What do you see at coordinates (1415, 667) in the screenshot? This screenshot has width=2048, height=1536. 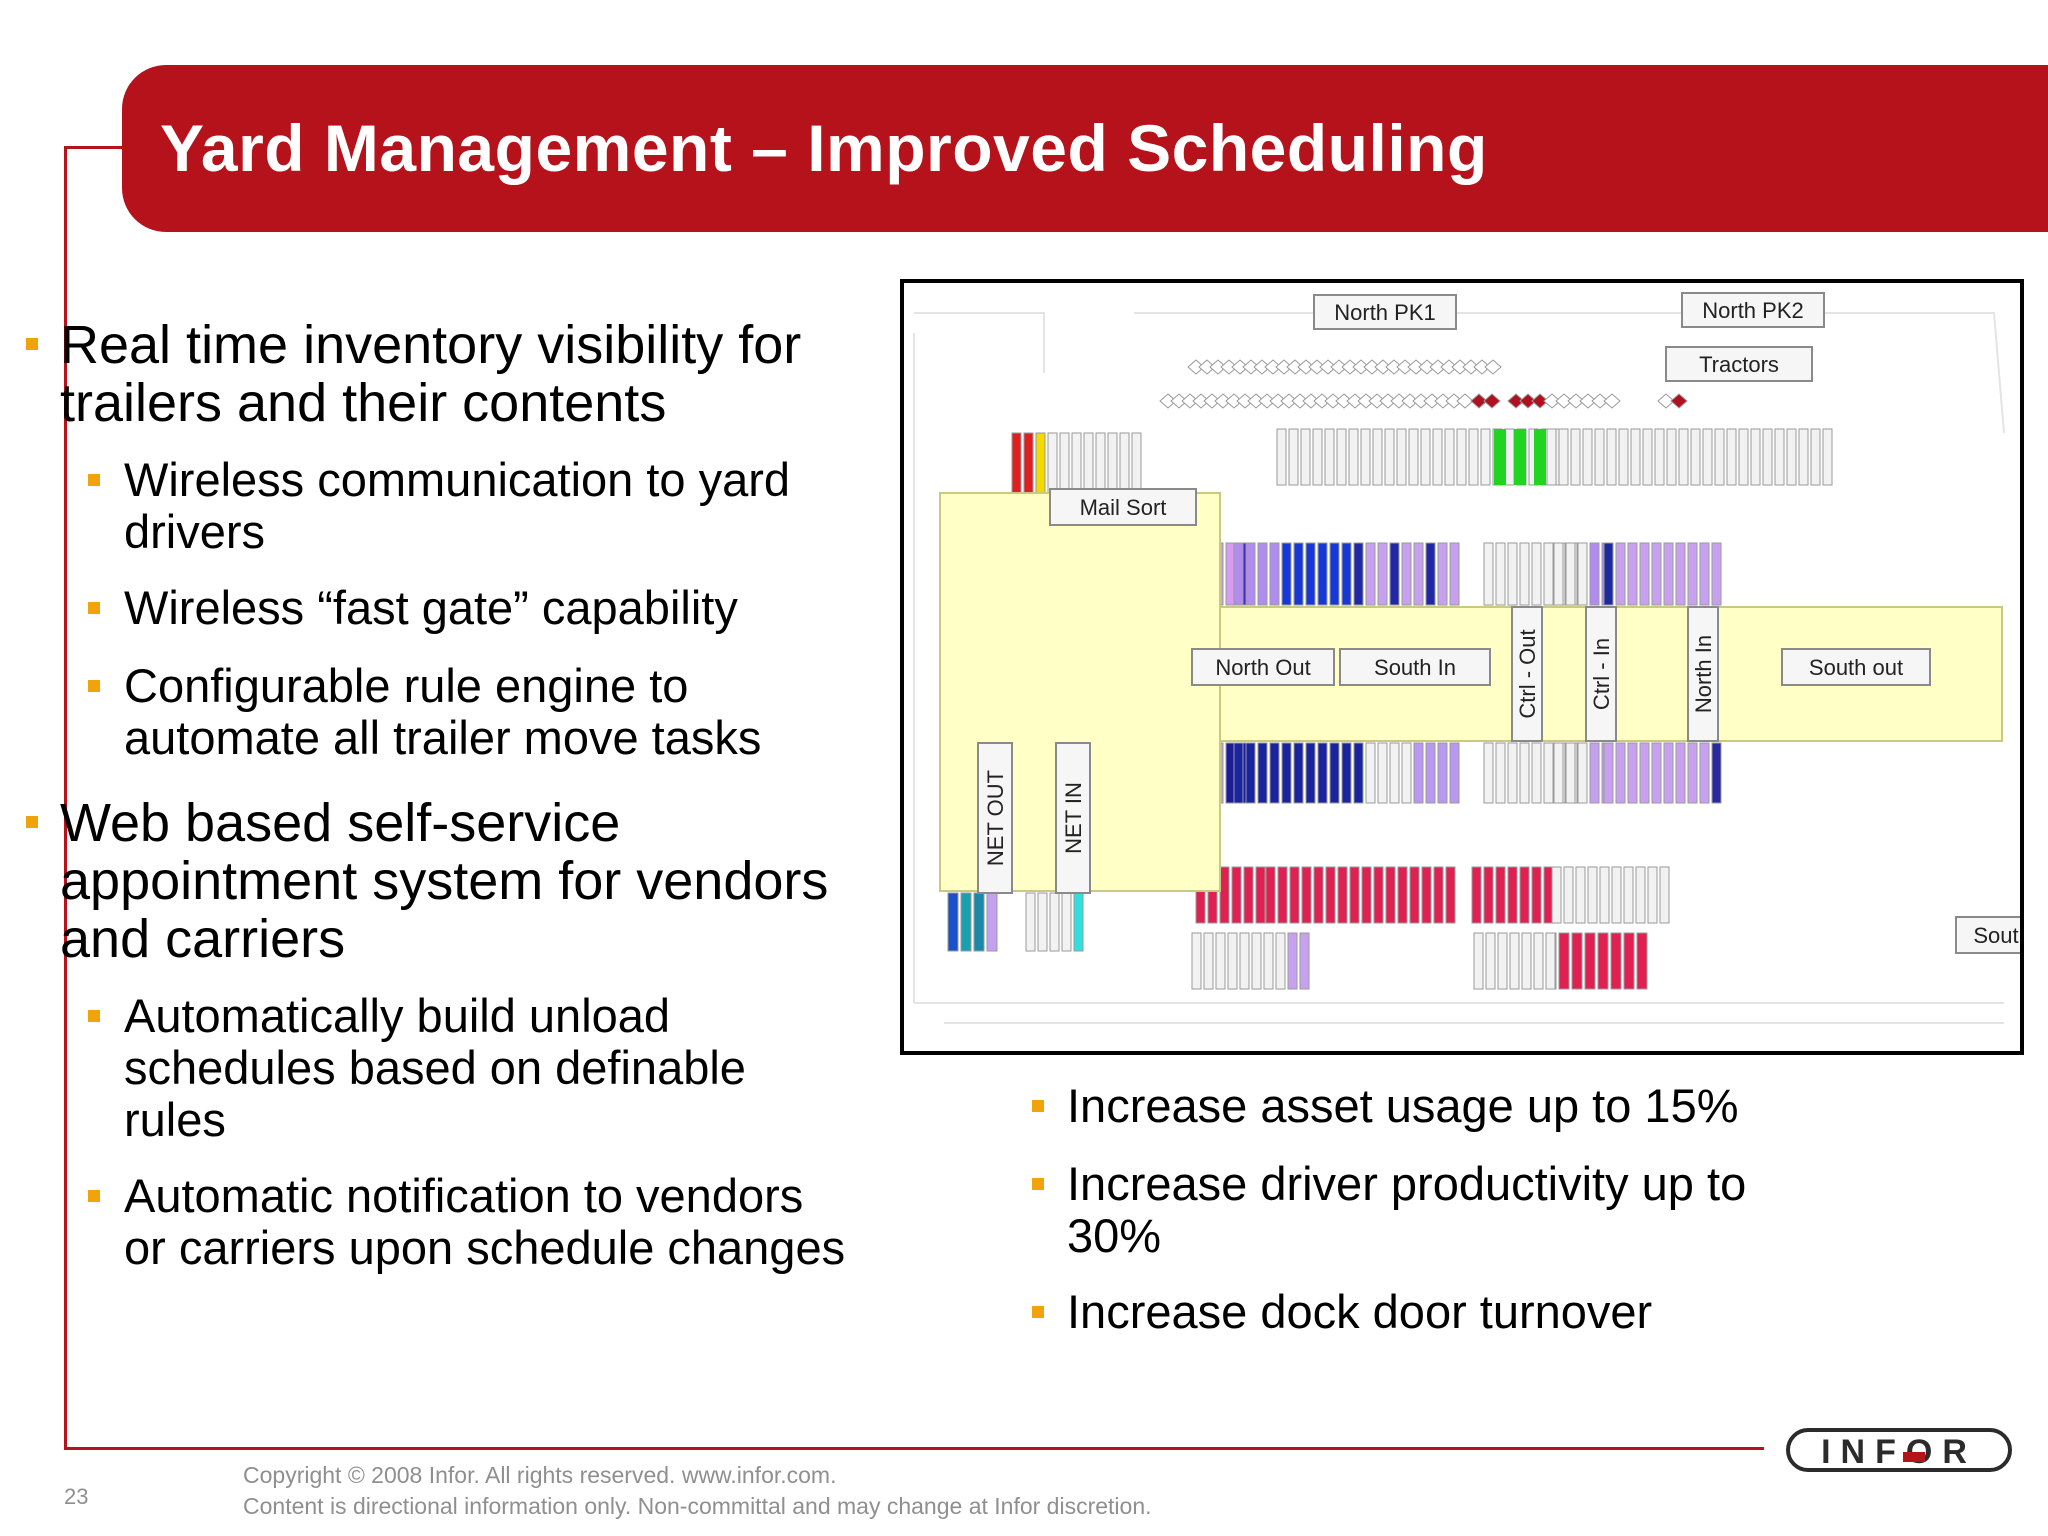 I see `yard-label-south-in: South In` at bounding box center [1415, 667].